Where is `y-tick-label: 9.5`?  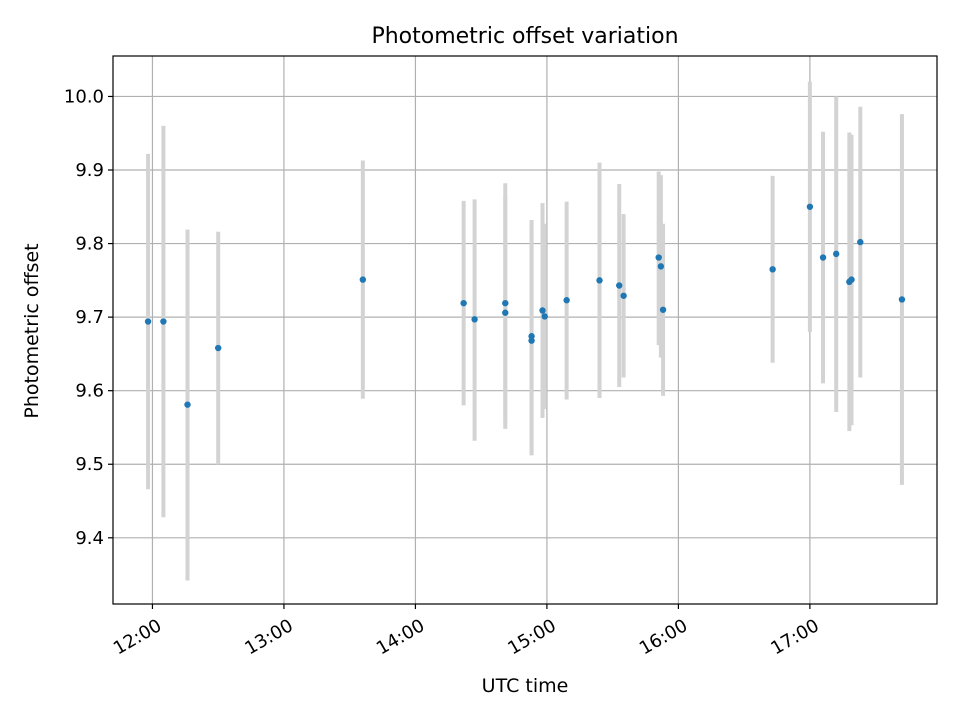 y-tick-label: 9.5 is located at coordinates (89, 464).